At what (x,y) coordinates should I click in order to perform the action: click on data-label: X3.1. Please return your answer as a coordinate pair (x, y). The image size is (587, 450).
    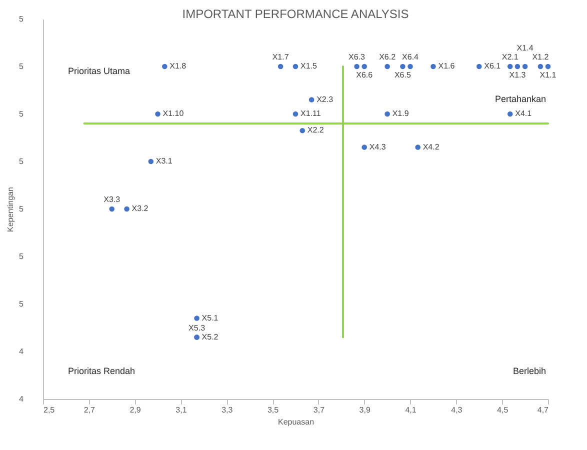
    Looking at the image, I should click on (164, 161).